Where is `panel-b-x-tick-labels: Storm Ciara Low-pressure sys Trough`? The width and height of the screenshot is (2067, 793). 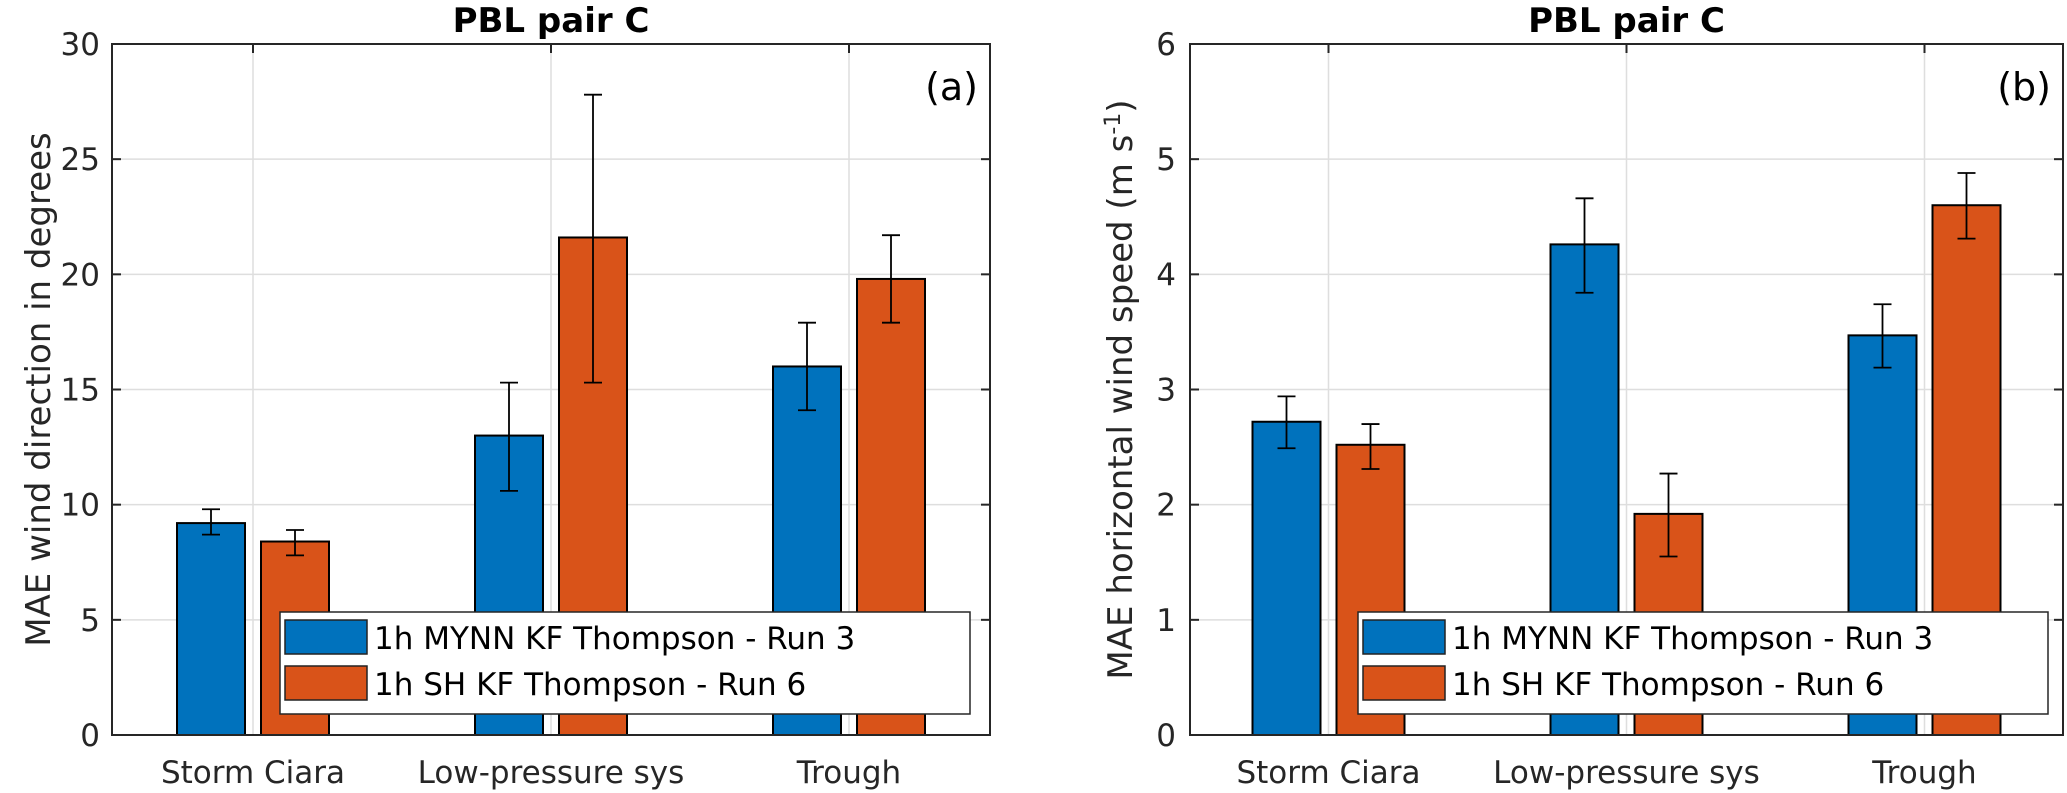
panel-b-x-tick-labels: Storm Ciara Low-pressure sys Trough is located at coordinates (1606, 773).